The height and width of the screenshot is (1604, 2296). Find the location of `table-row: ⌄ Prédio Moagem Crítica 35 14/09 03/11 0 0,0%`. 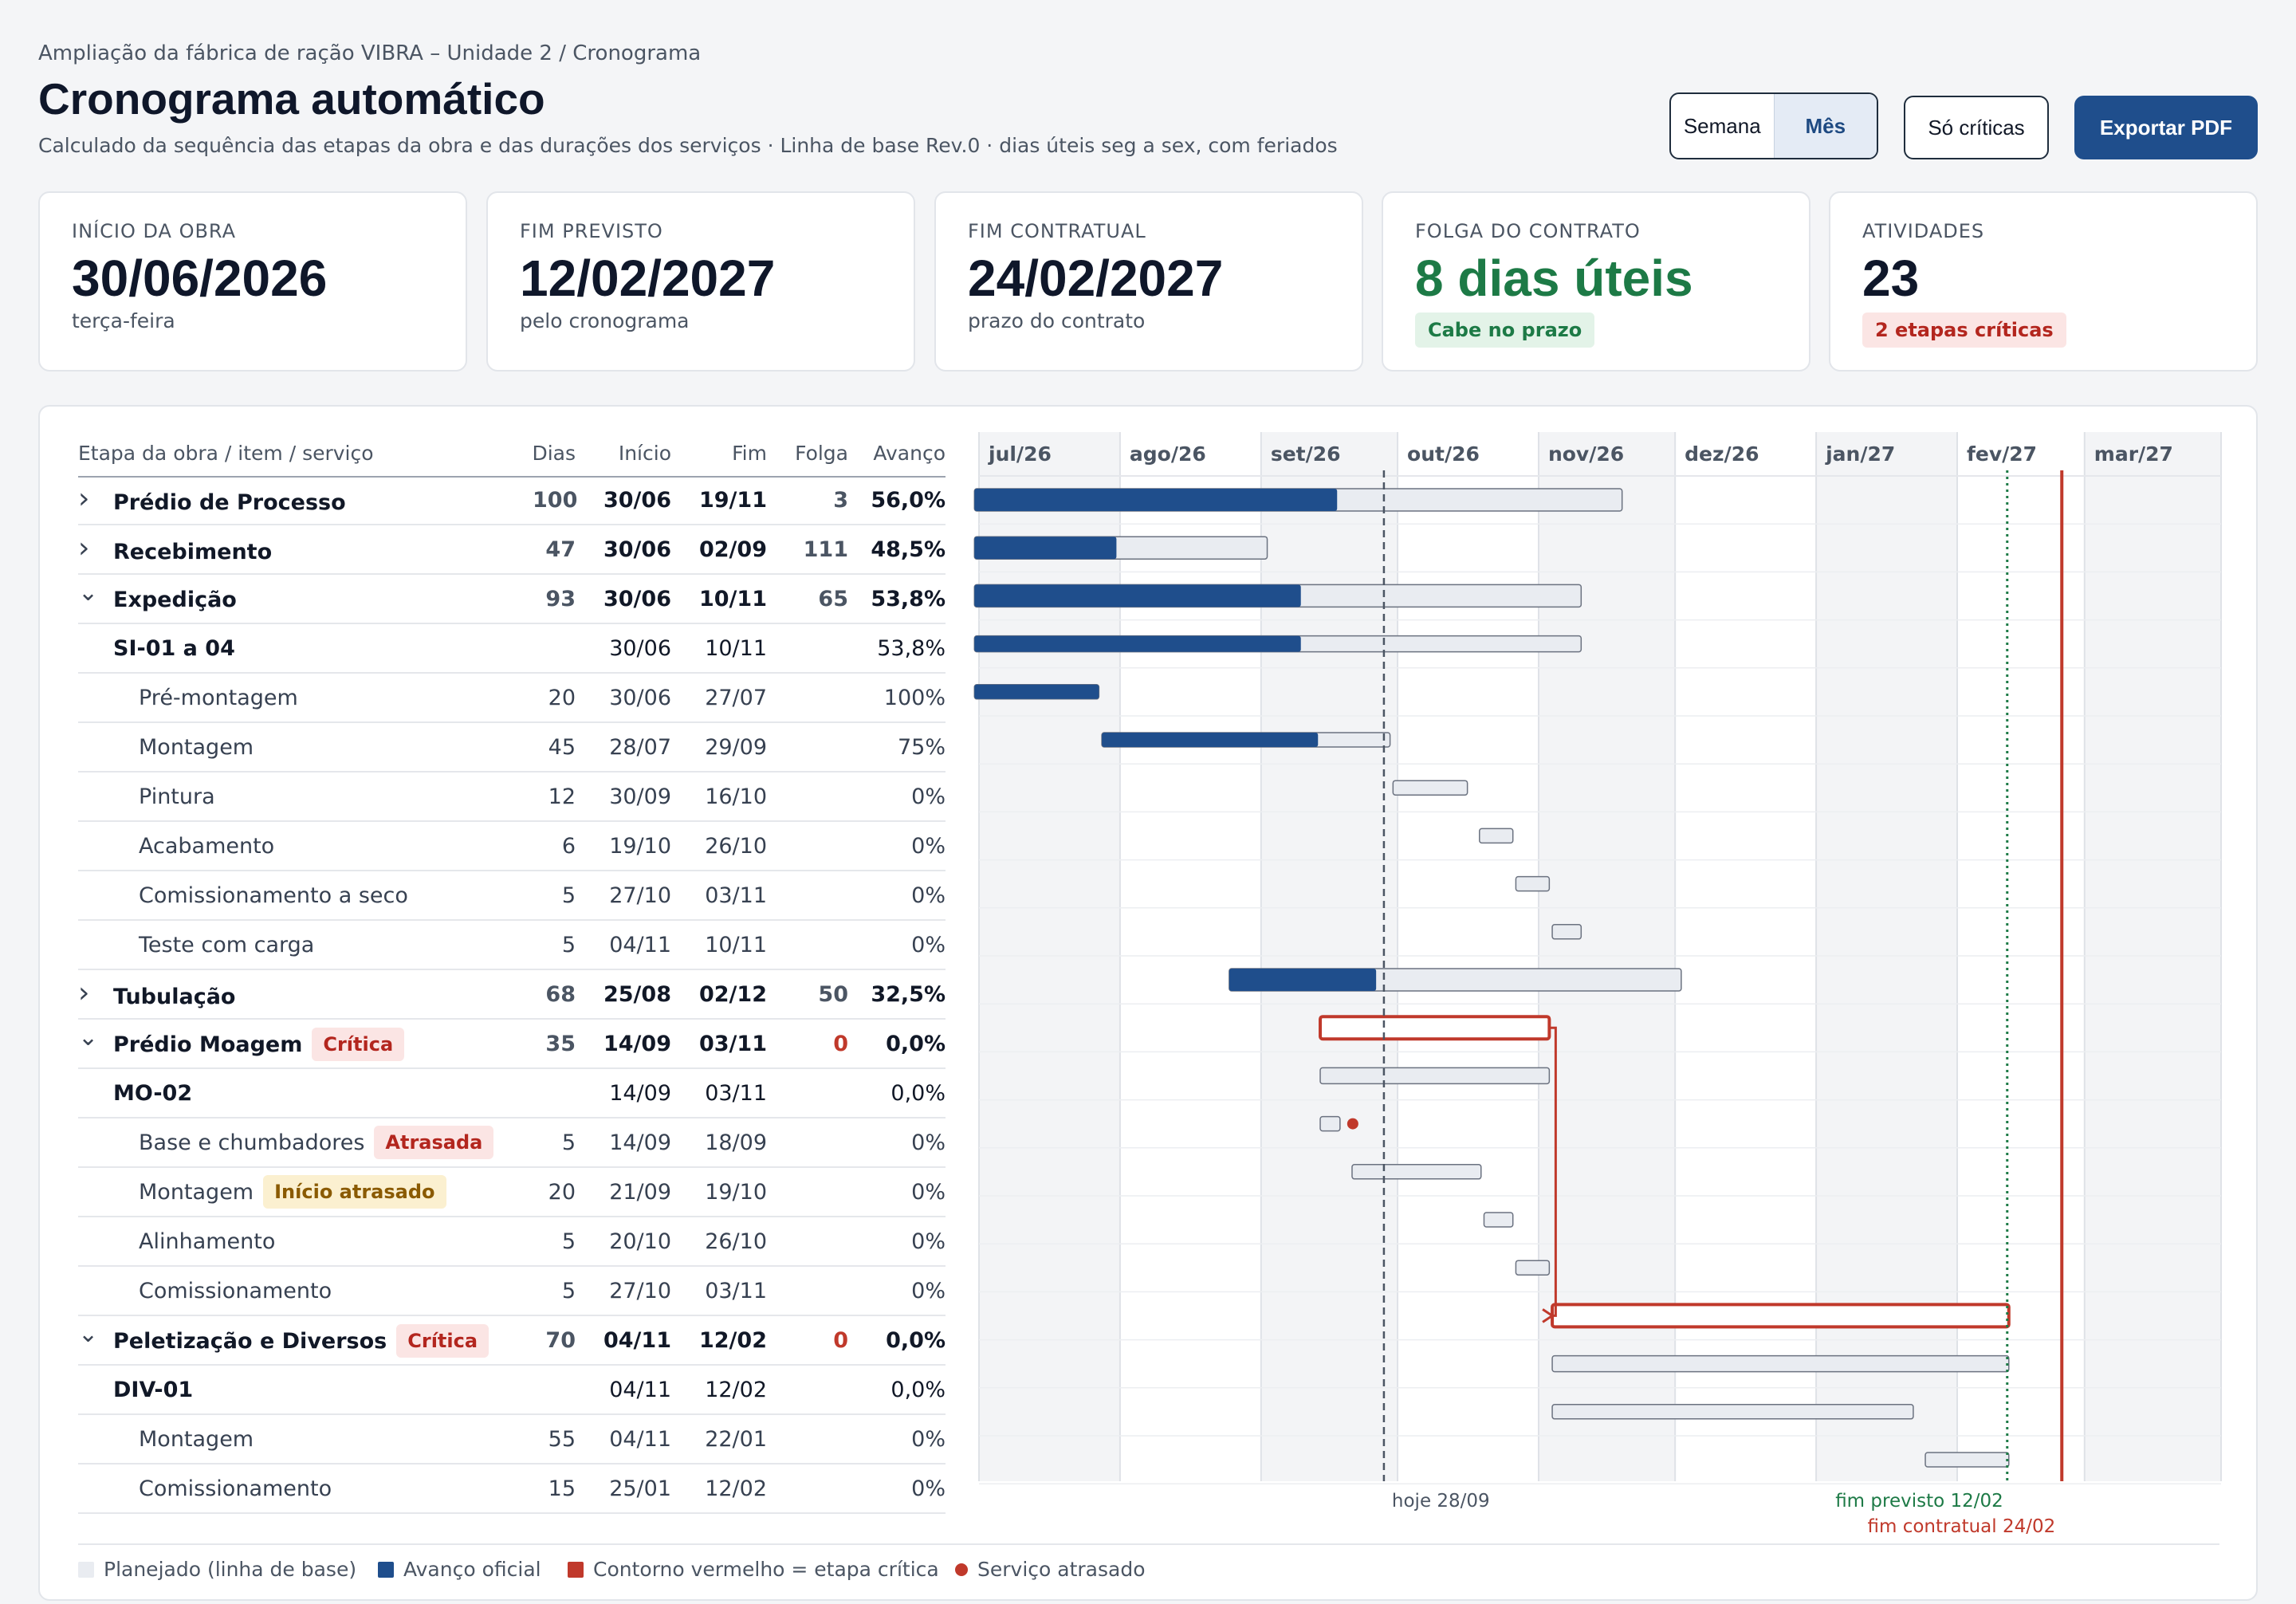

table-row: ⌄ Prédio Moagem Crítica 35 14/09 03/11 0 0,0% is located at coordinates (512, 1044).